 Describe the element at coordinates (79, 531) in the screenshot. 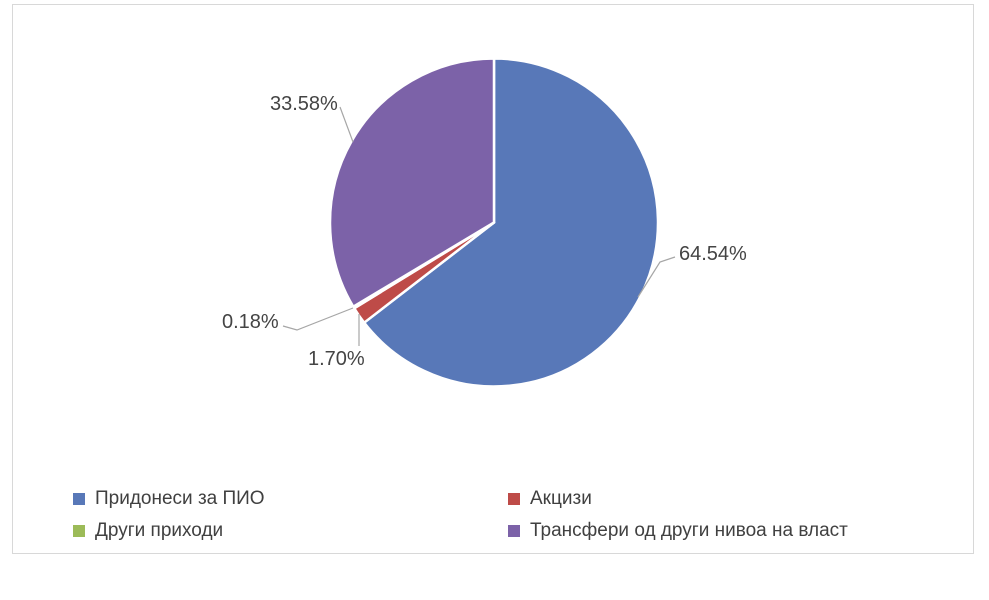

I see `legend-swatch-drugi-prihodi` at that location.